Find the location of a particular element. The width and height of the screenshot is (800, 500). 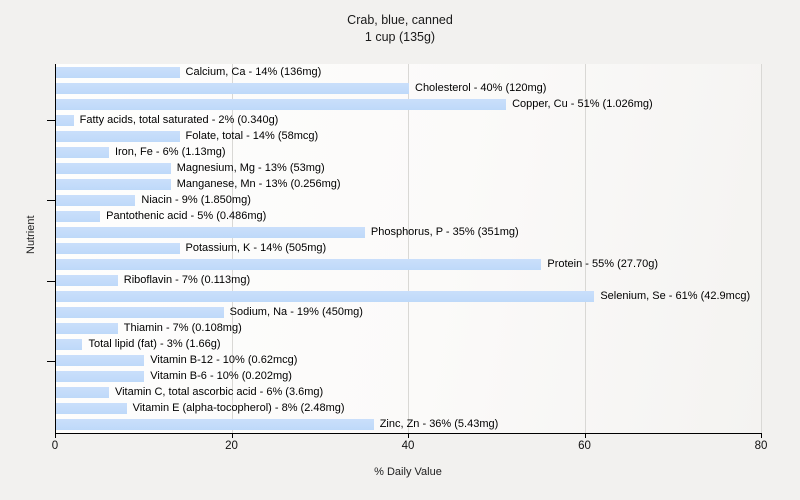

x-axis-label: % Daily Value is located at coordinates (408, 472).